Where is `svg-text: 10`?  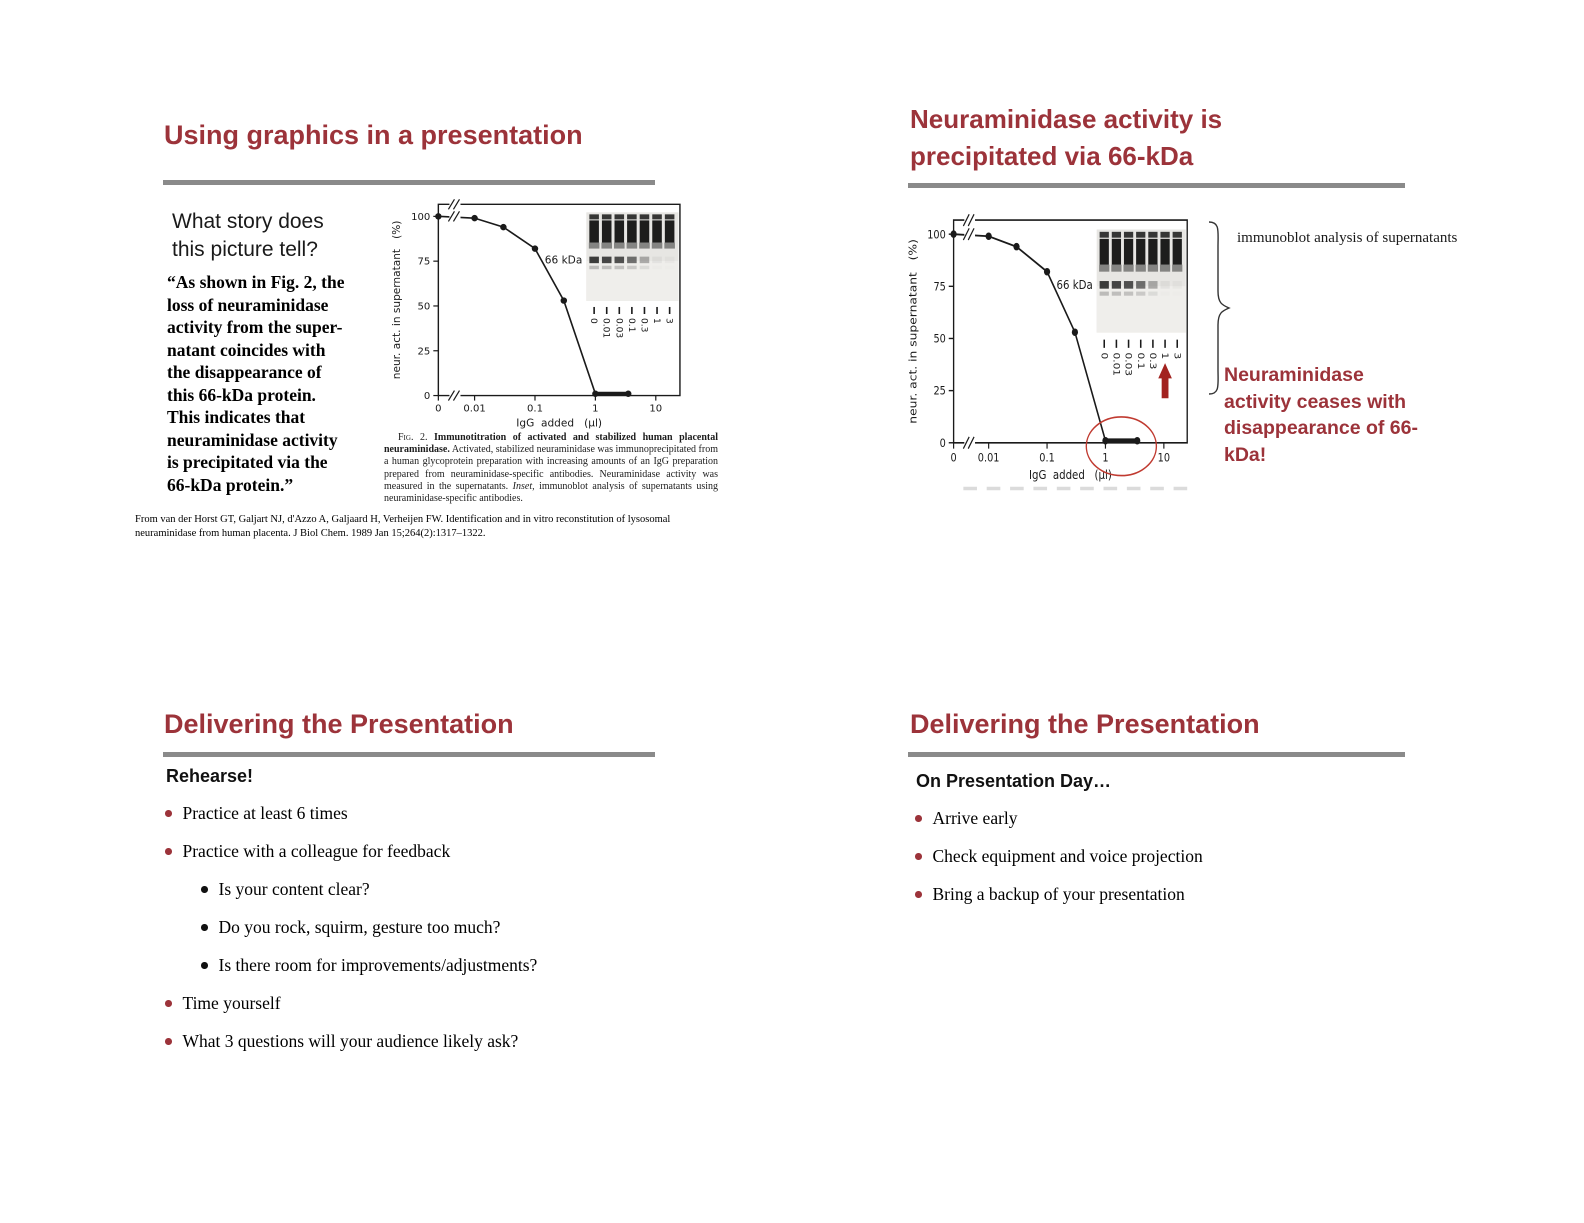 svg-text: 10 is located at coordinates (655, 409).